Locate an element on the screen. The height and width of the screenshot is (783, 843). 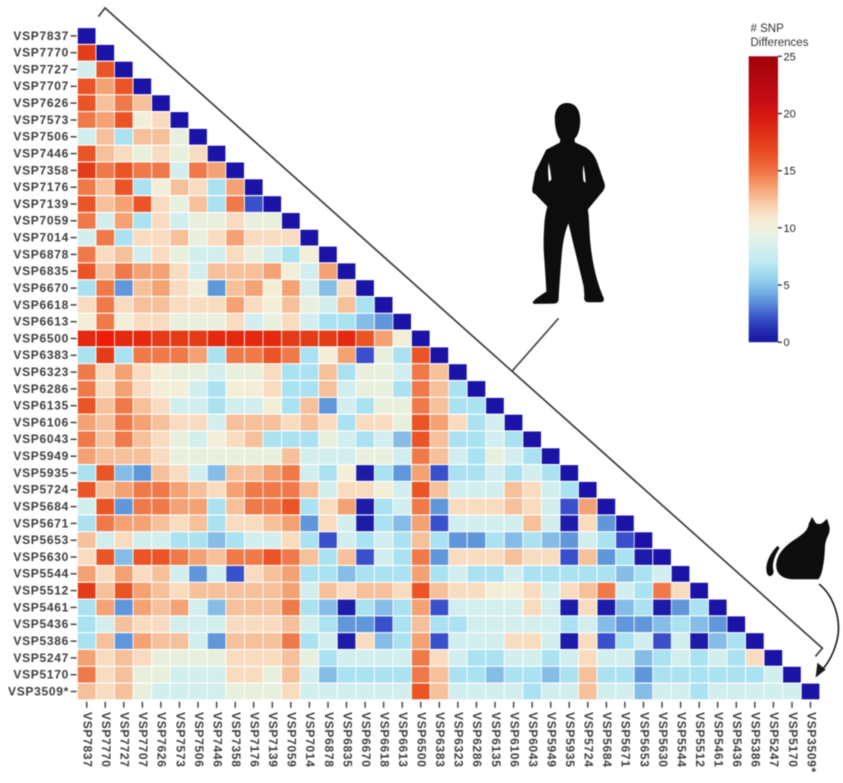
svg-text: 20 is located at coordinates (790, 115).